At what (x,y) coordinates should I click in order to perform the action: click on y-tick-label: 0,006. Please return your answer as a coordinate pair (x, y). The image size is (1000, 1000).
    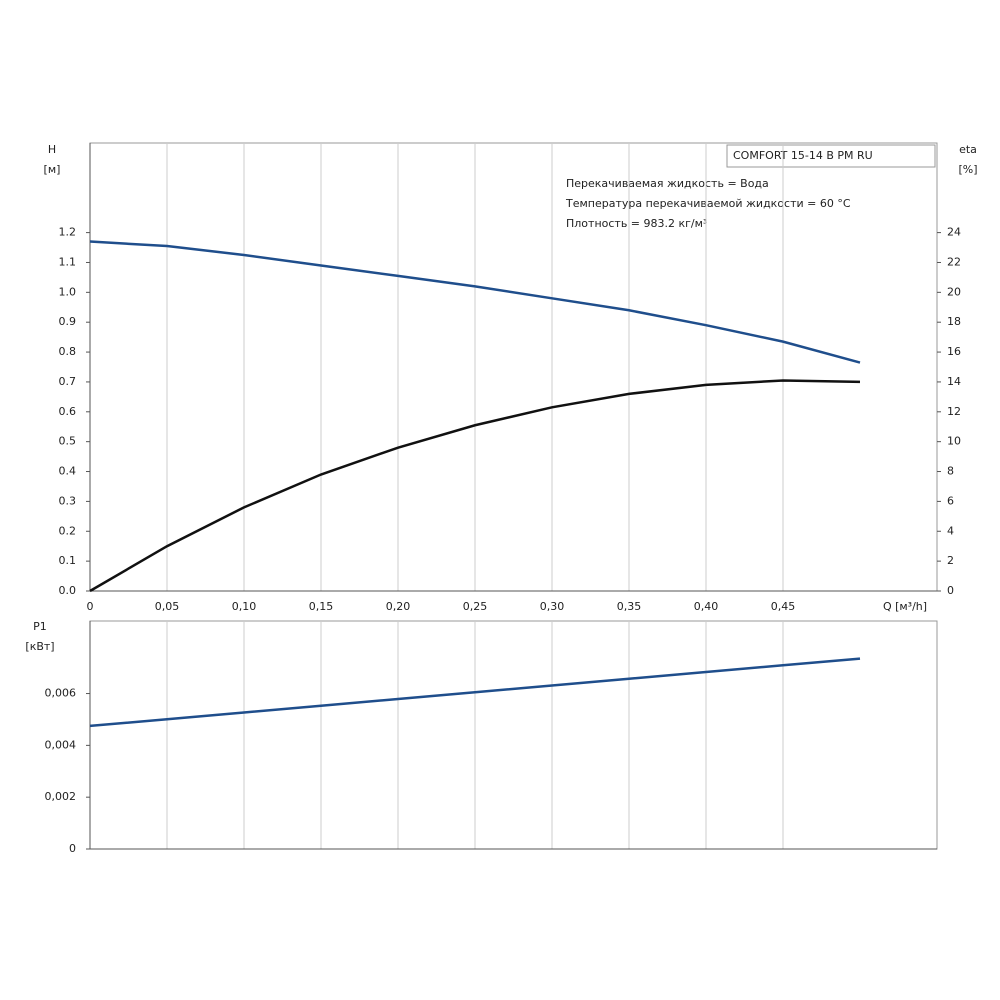
    Looking at the image, I should click on (61, 693).